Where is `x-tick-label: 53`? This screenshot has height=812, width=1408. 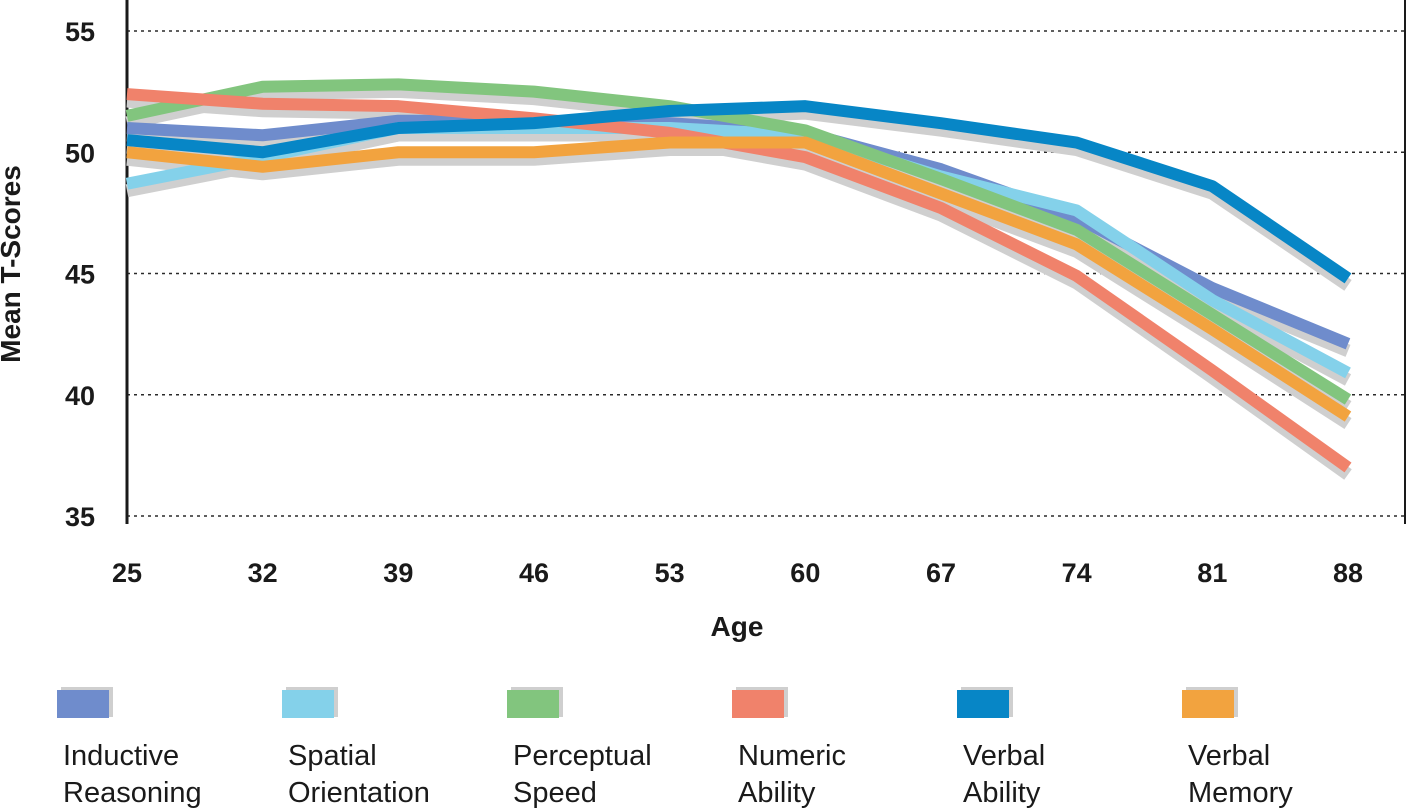
x-tick-label: 53 is located at coordinates (670, 573).